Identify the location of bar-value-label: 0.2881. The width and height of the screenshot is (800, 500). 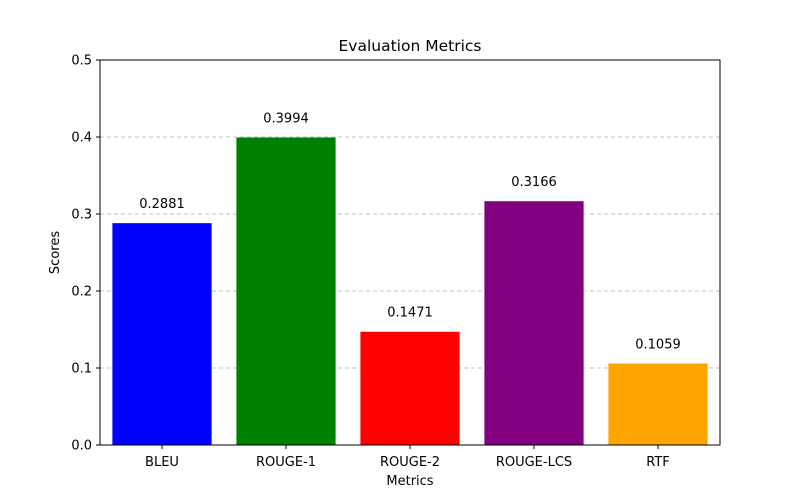
(162, 204).